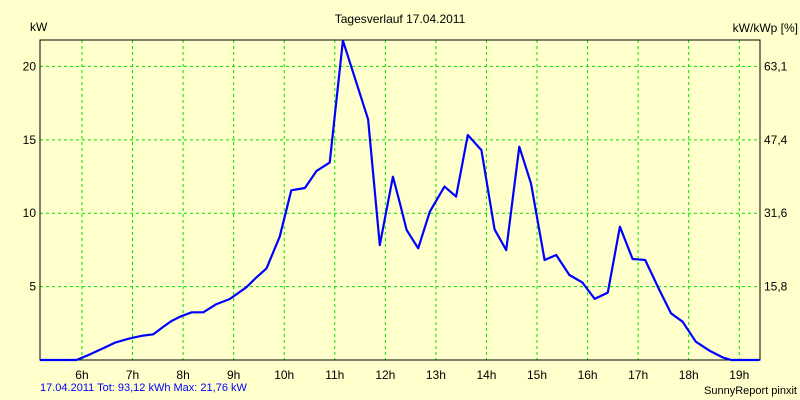 The image size is (800, 400). What do you see at coordinates (30, 66) in the screenshot?
I see `y-tick-label: 20` at bounding box center [30, 66].